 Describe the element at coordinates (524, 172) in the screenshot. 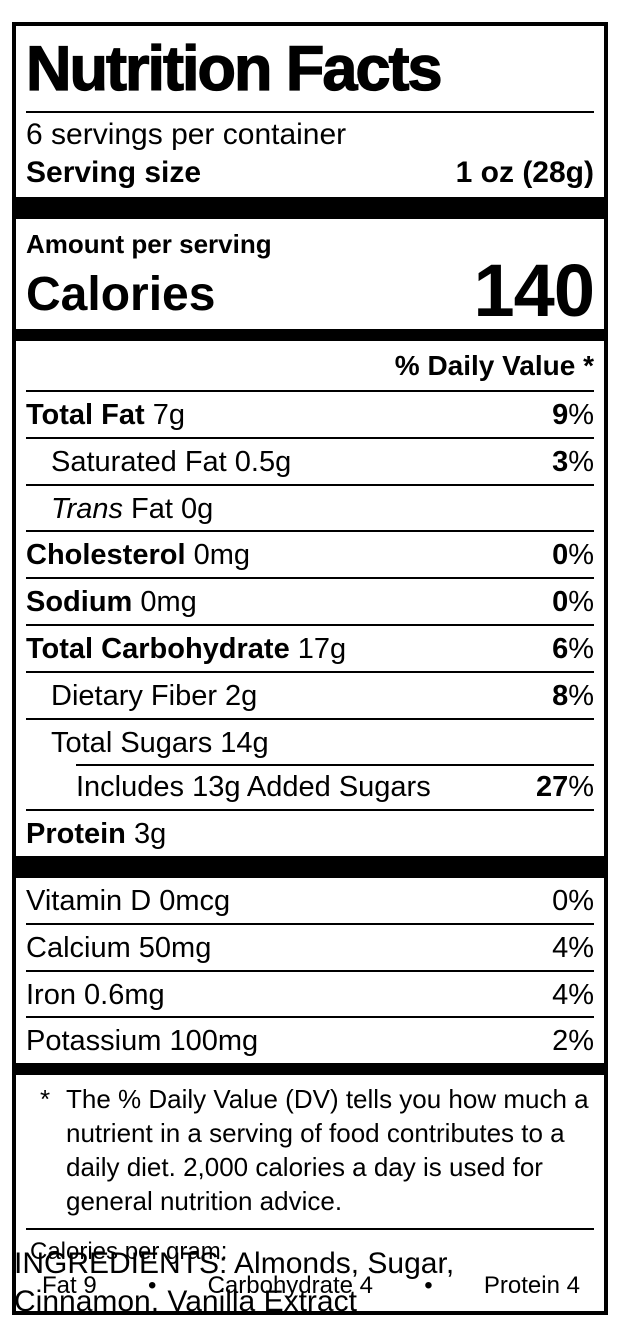

I see `serving-size-value: 1 oz (28g)` at that location.